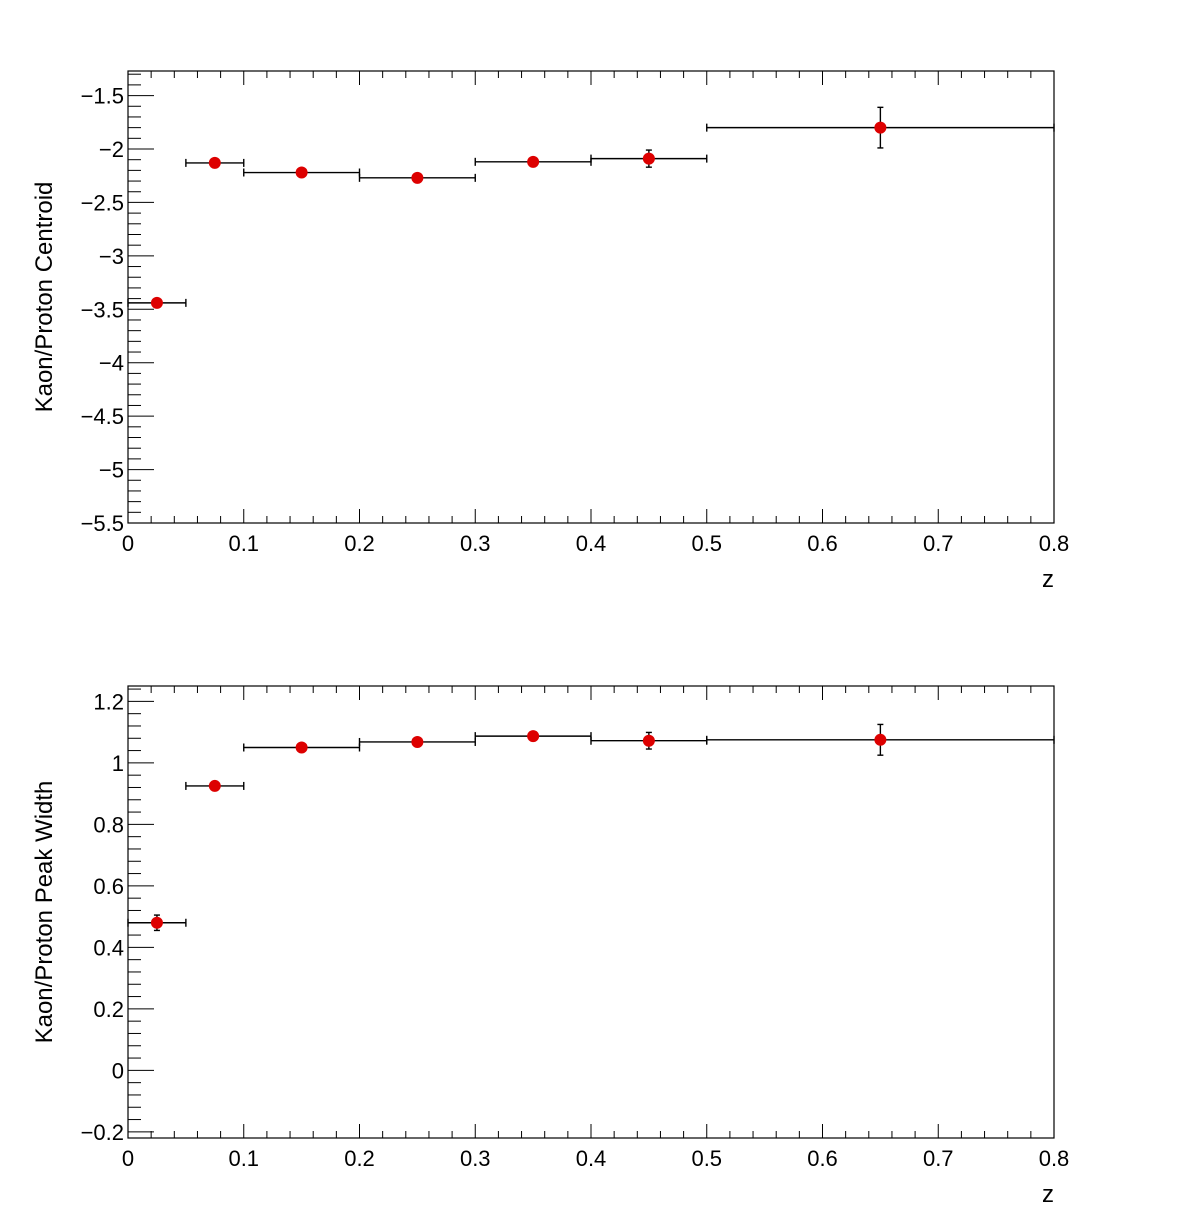 The image size is (1181, 1229). I want to click on y-tick-label: 0.8, so click(108, 824).